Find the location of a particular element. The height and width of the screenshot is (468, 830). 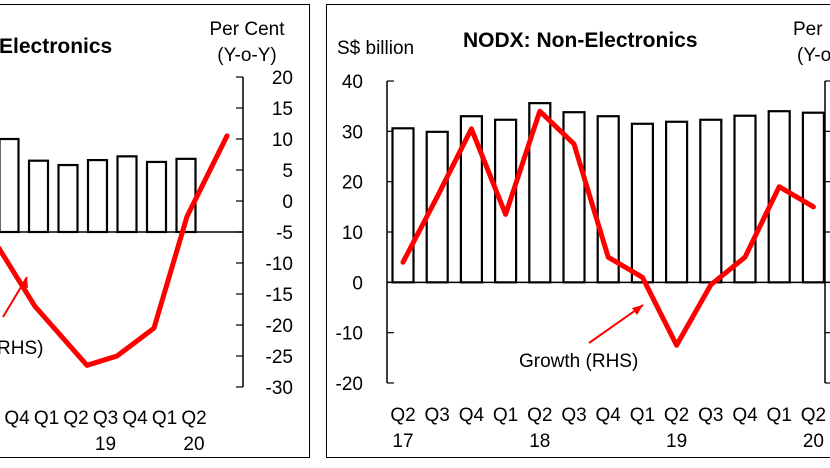

y-tick-label: -5 is located at coordinates (284, 233).